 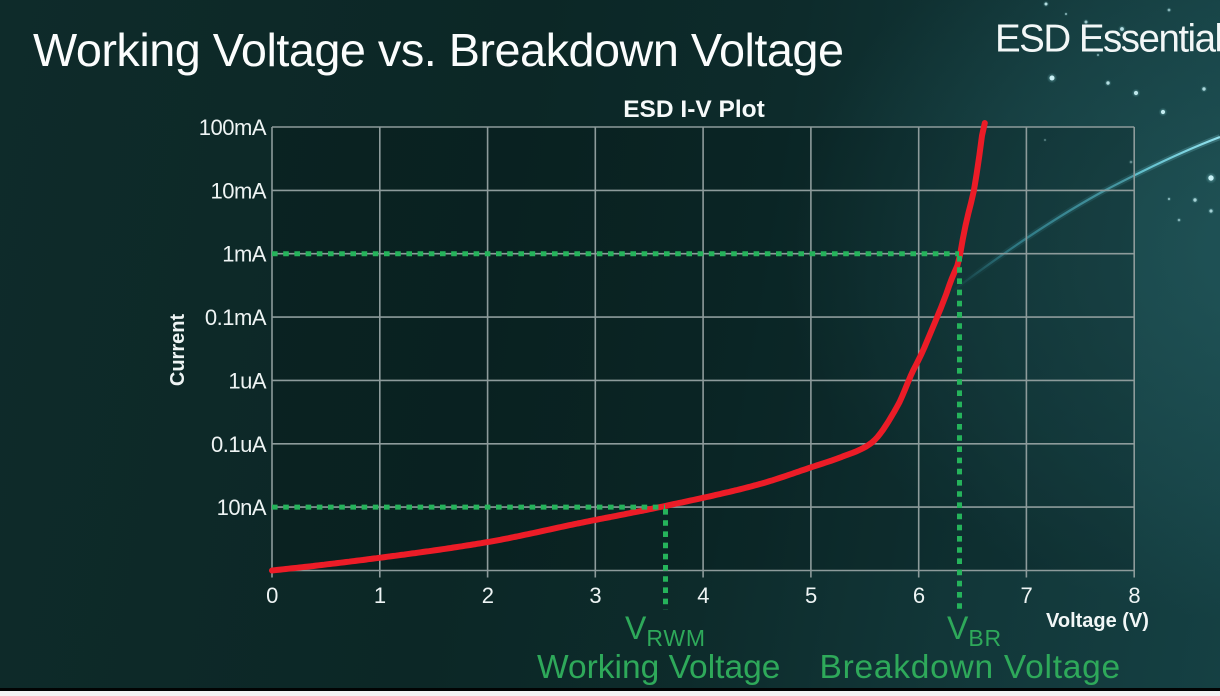 What do you see at coordinates (811, 595) in the screenshot?
I see `svg-text: 5` at bounding box center [811, 595].